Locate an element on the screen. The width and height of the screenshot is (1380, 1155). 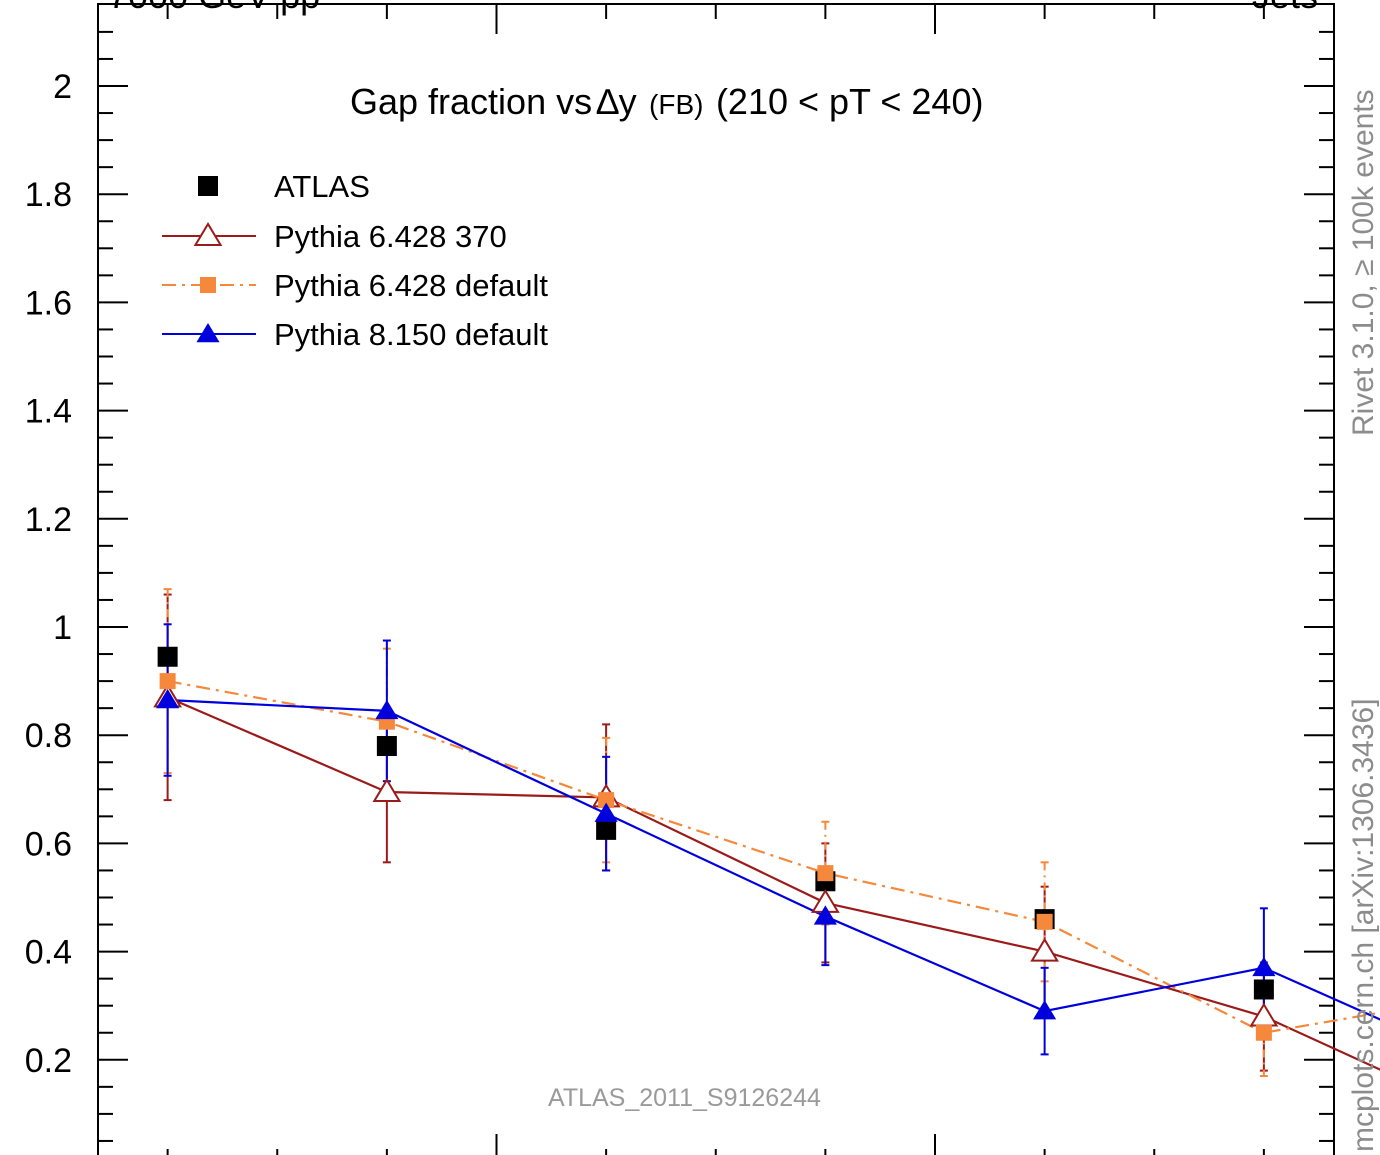
y-tick-label: 0.6 is located at coordinates (48, 844).